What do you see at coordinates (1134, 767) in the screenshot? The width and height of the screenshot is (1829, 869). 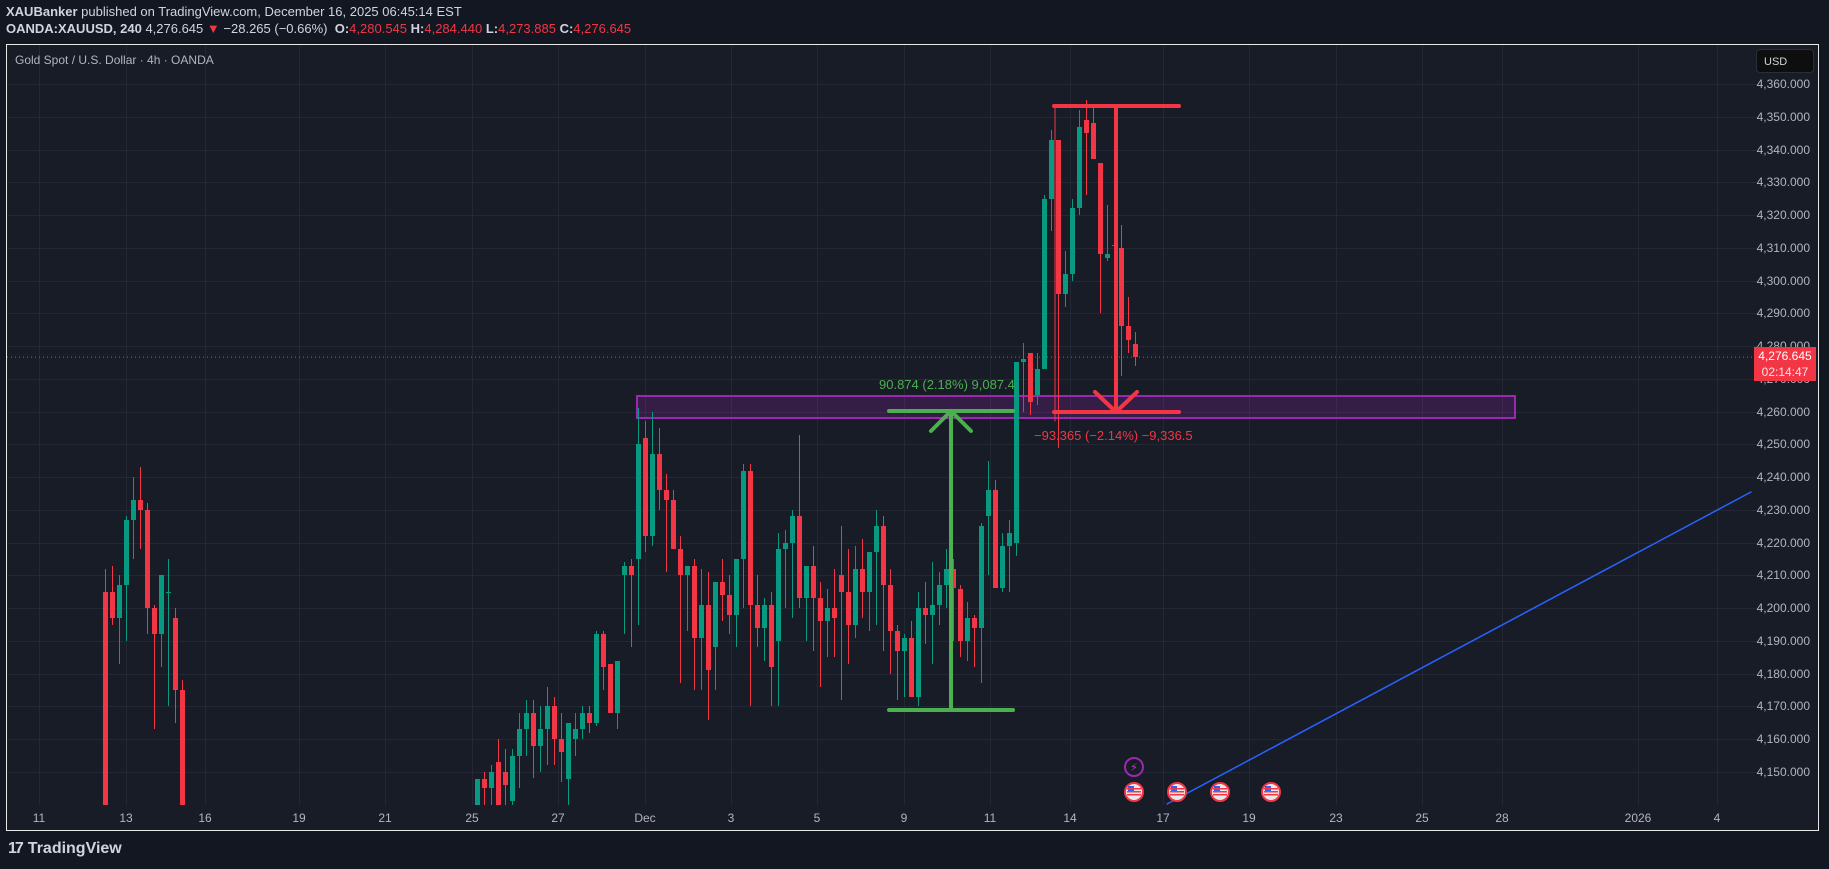 I see `lightning-event-icon` at bounding box center [1134, 767].